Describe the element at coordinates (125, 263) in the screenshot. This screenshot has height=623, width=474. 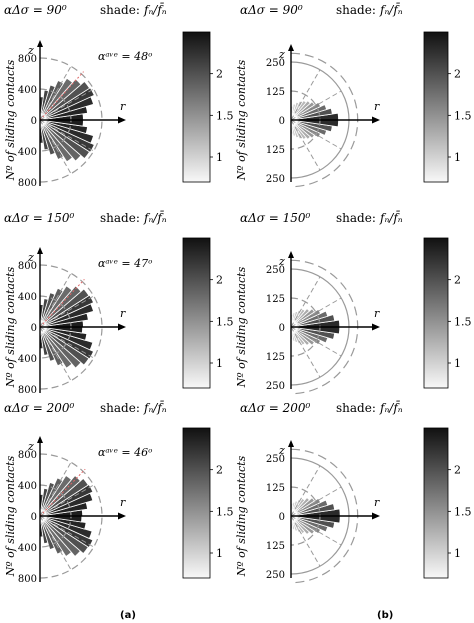
I see `average-angle-label: αᵃᵛᵉ = 47ᵒ` at that location.